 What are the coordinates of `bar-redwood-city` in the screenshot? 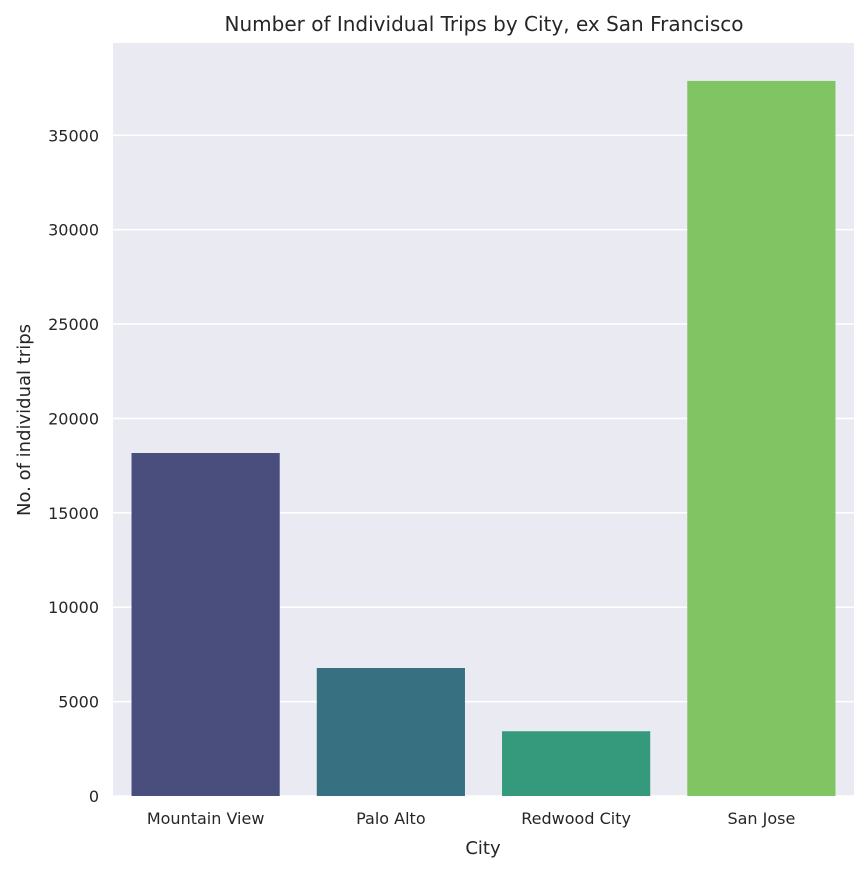 It's located at (576, 763).